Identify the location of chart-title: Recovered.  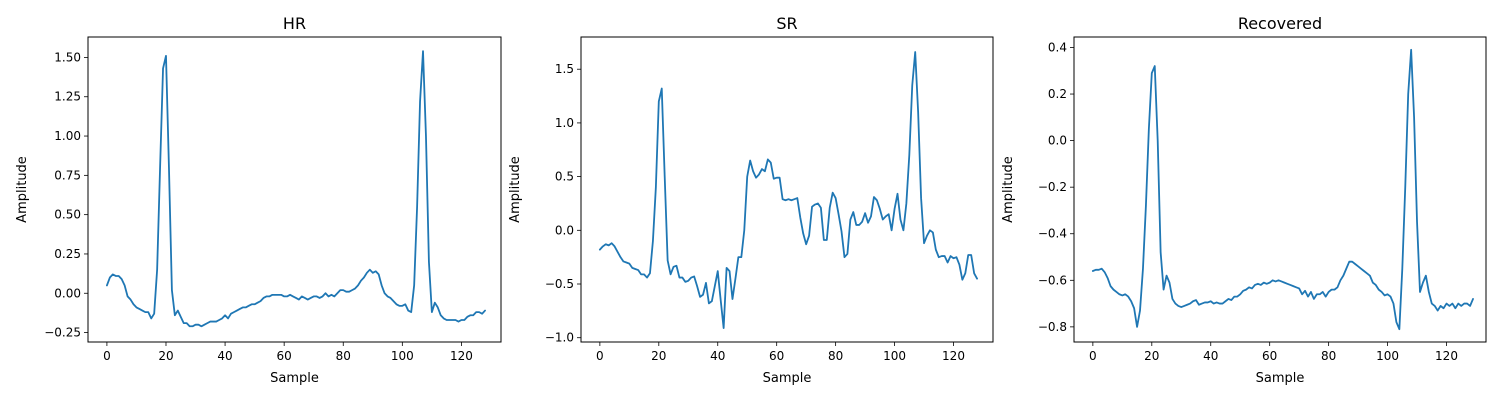
(1280, 23).